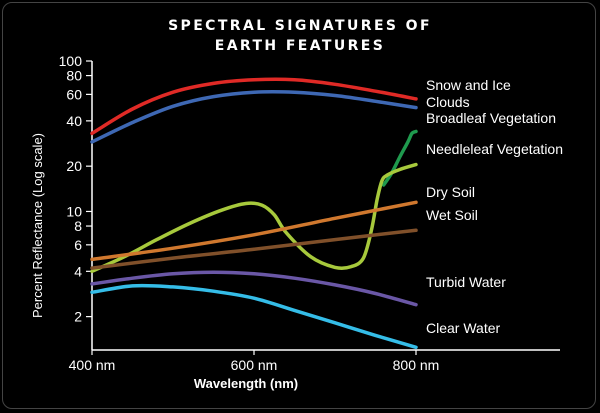 This screenshot has width=600, height=413. What do you see at coordinates (74, 211) in the screenshot?
I see `y-tick-label: 10` at bounding box center [74, 211].